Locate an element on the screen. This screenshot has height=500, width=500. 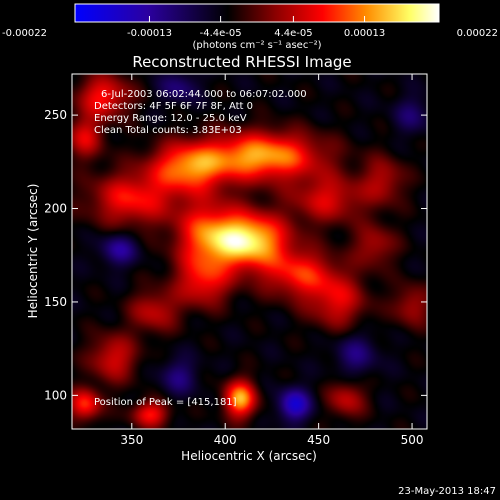
x-tick-label: 500 is located at coordinates (412, 440).